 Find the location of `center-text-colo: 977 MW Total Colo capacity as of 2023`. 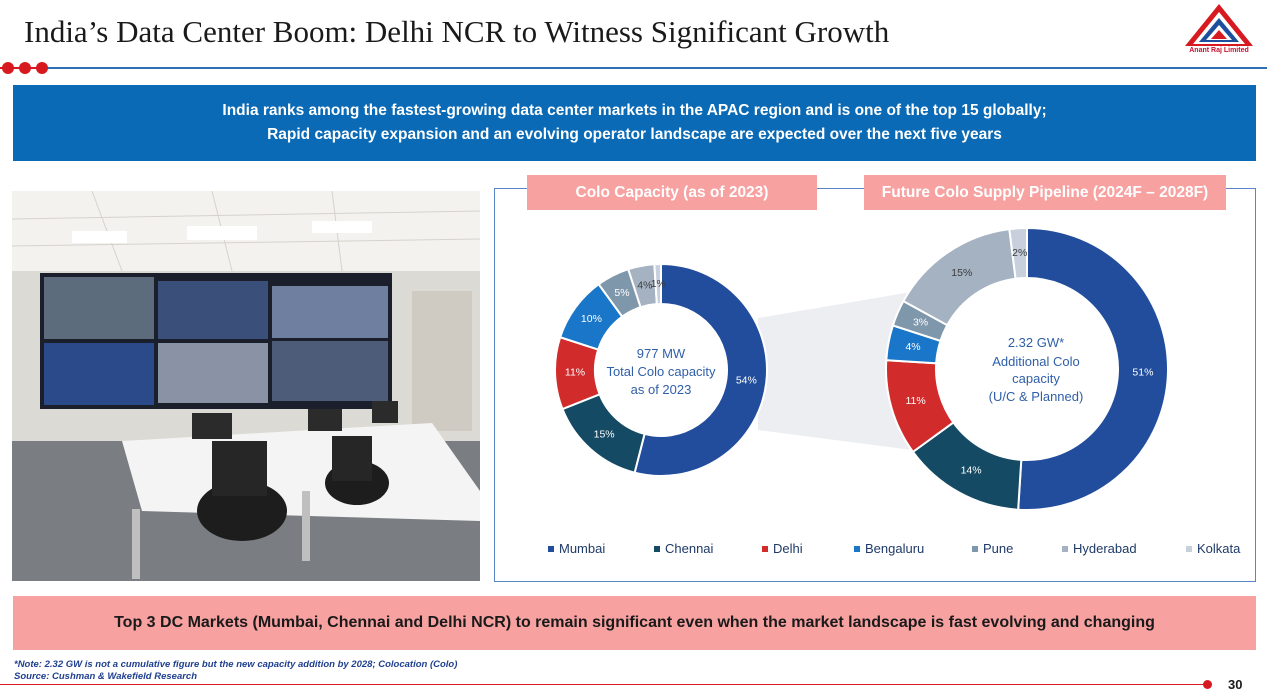

center-text-colo: 977 MW Total Colo capacity as of 2023 is located at coordinates (661, 371).